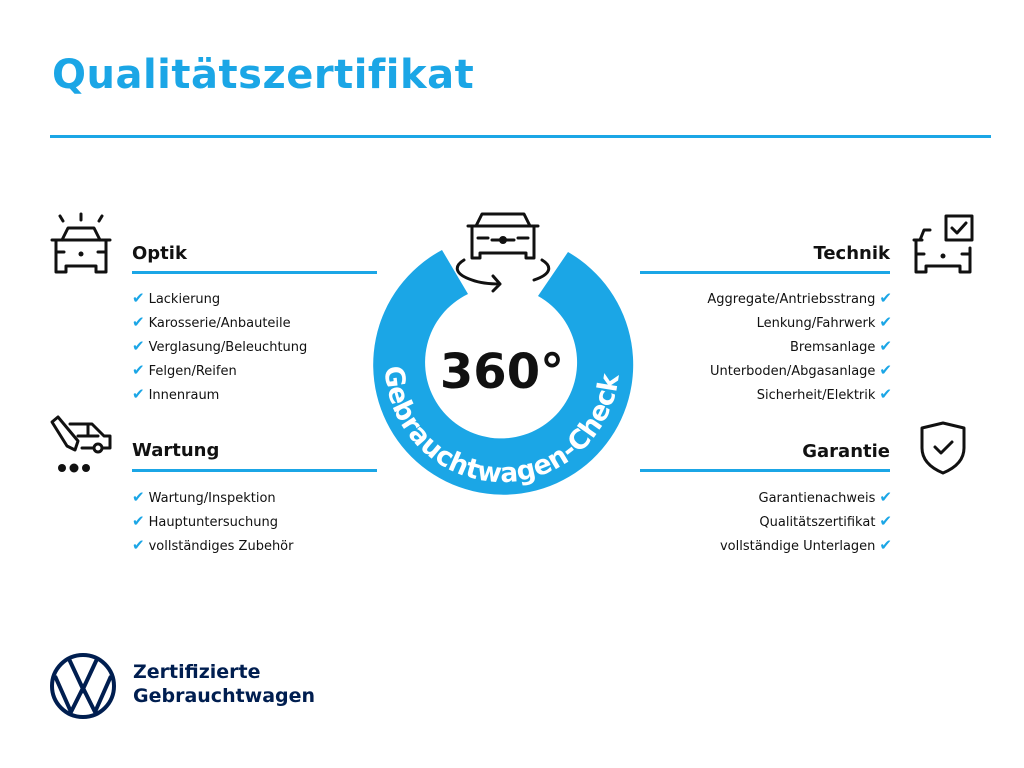  What do you see at coordinates (800, 370) in the screenshot?
I see `list-item: Unterboden/Abgasanlage ✔` at bounding box center [800, 370].